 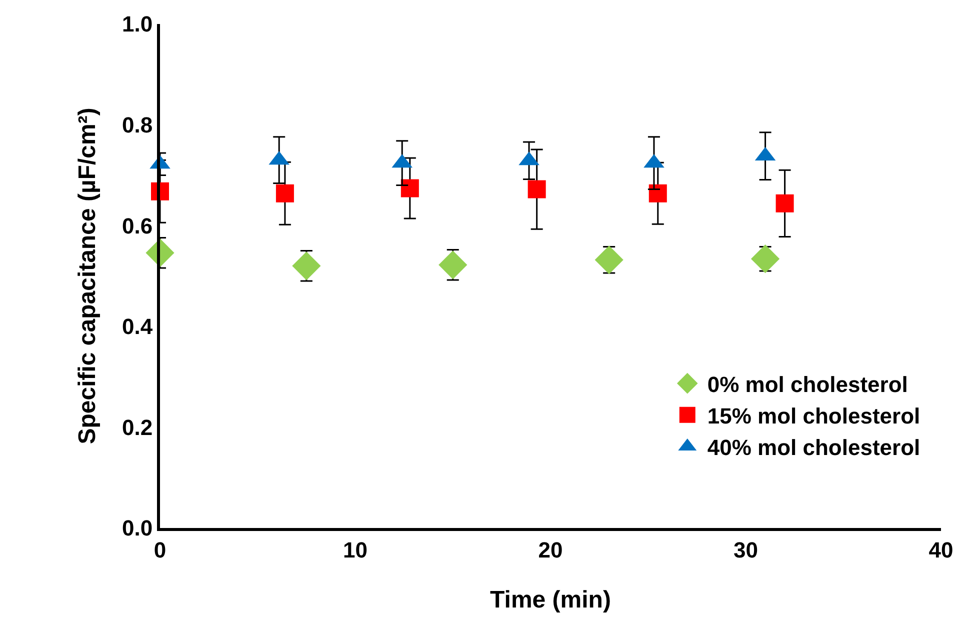 I want to click on x-axis-title: Time (min), so click(x=550, y=600).